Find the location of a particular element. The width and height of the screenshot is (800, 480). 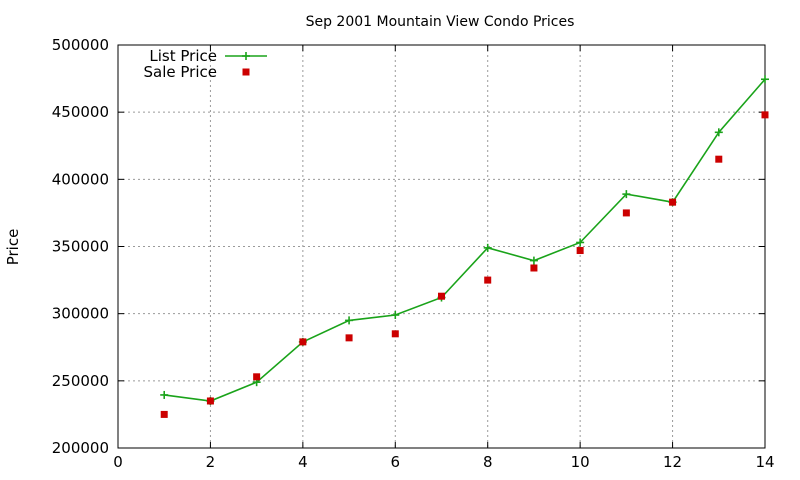

legend-marker-sale-price is located at coordinates (246, 72).